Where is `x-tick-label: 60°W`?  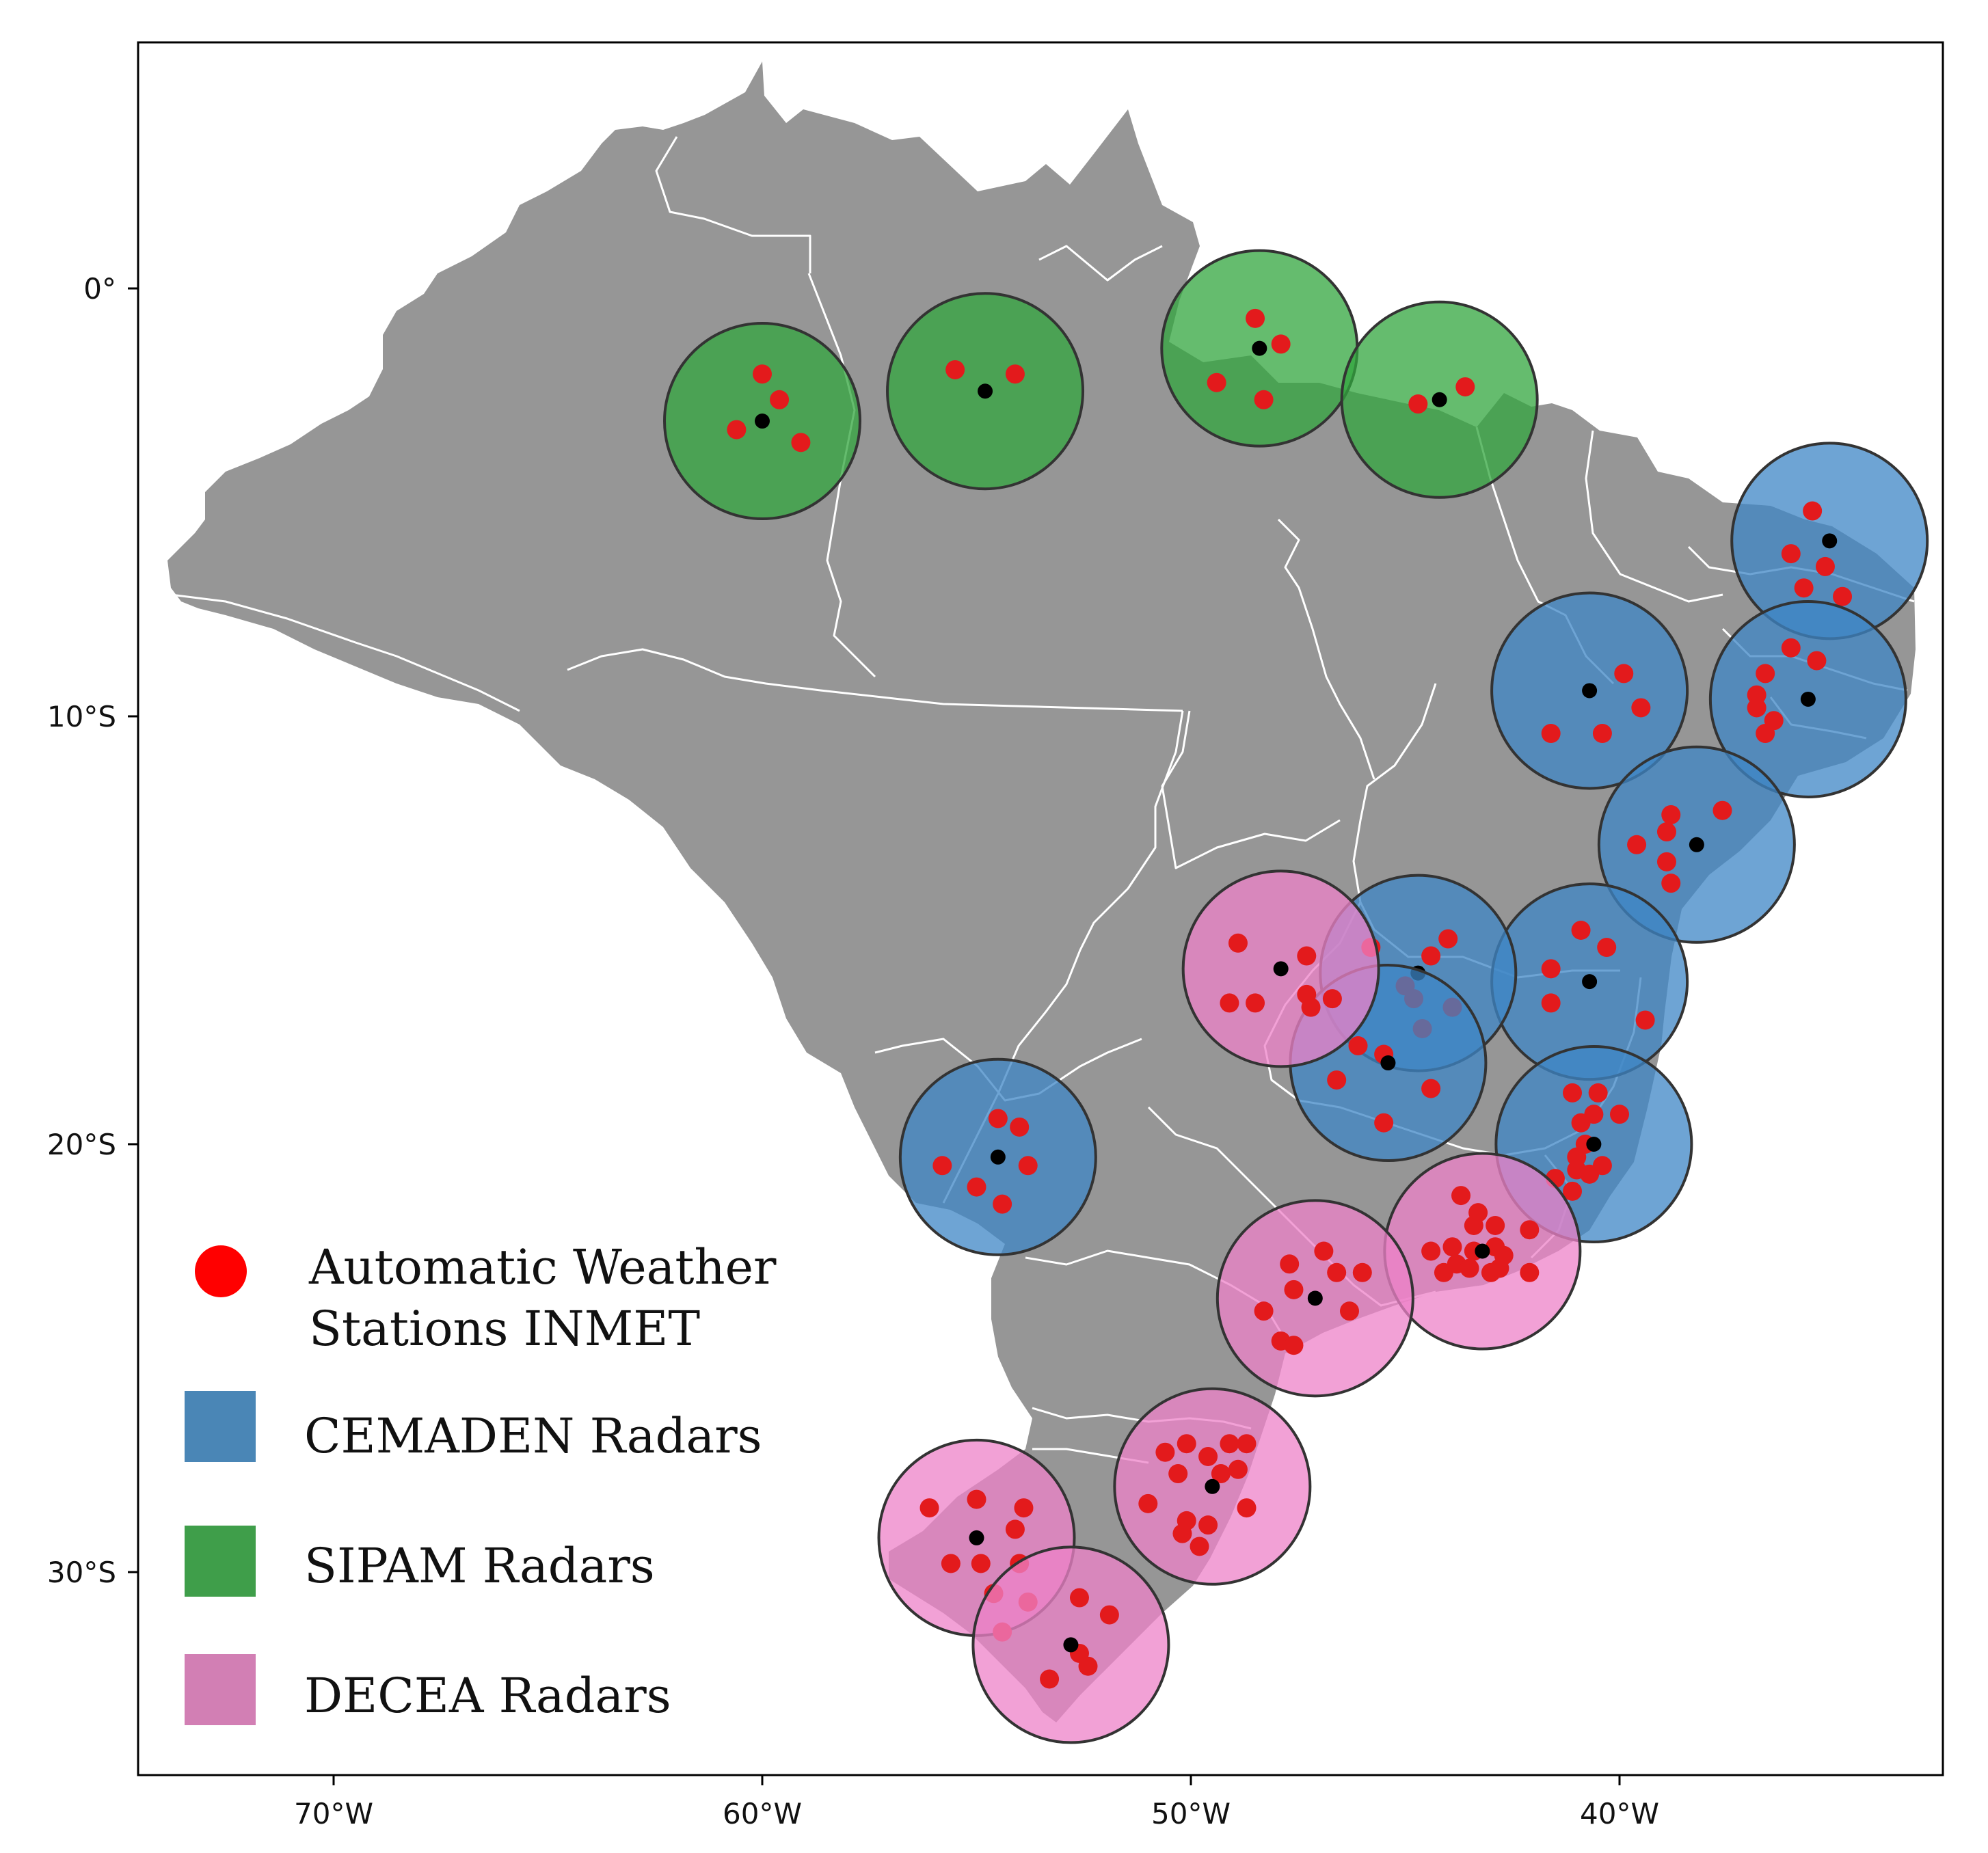 x-tick-label: 60°W is located at coordinates (762, 1813).